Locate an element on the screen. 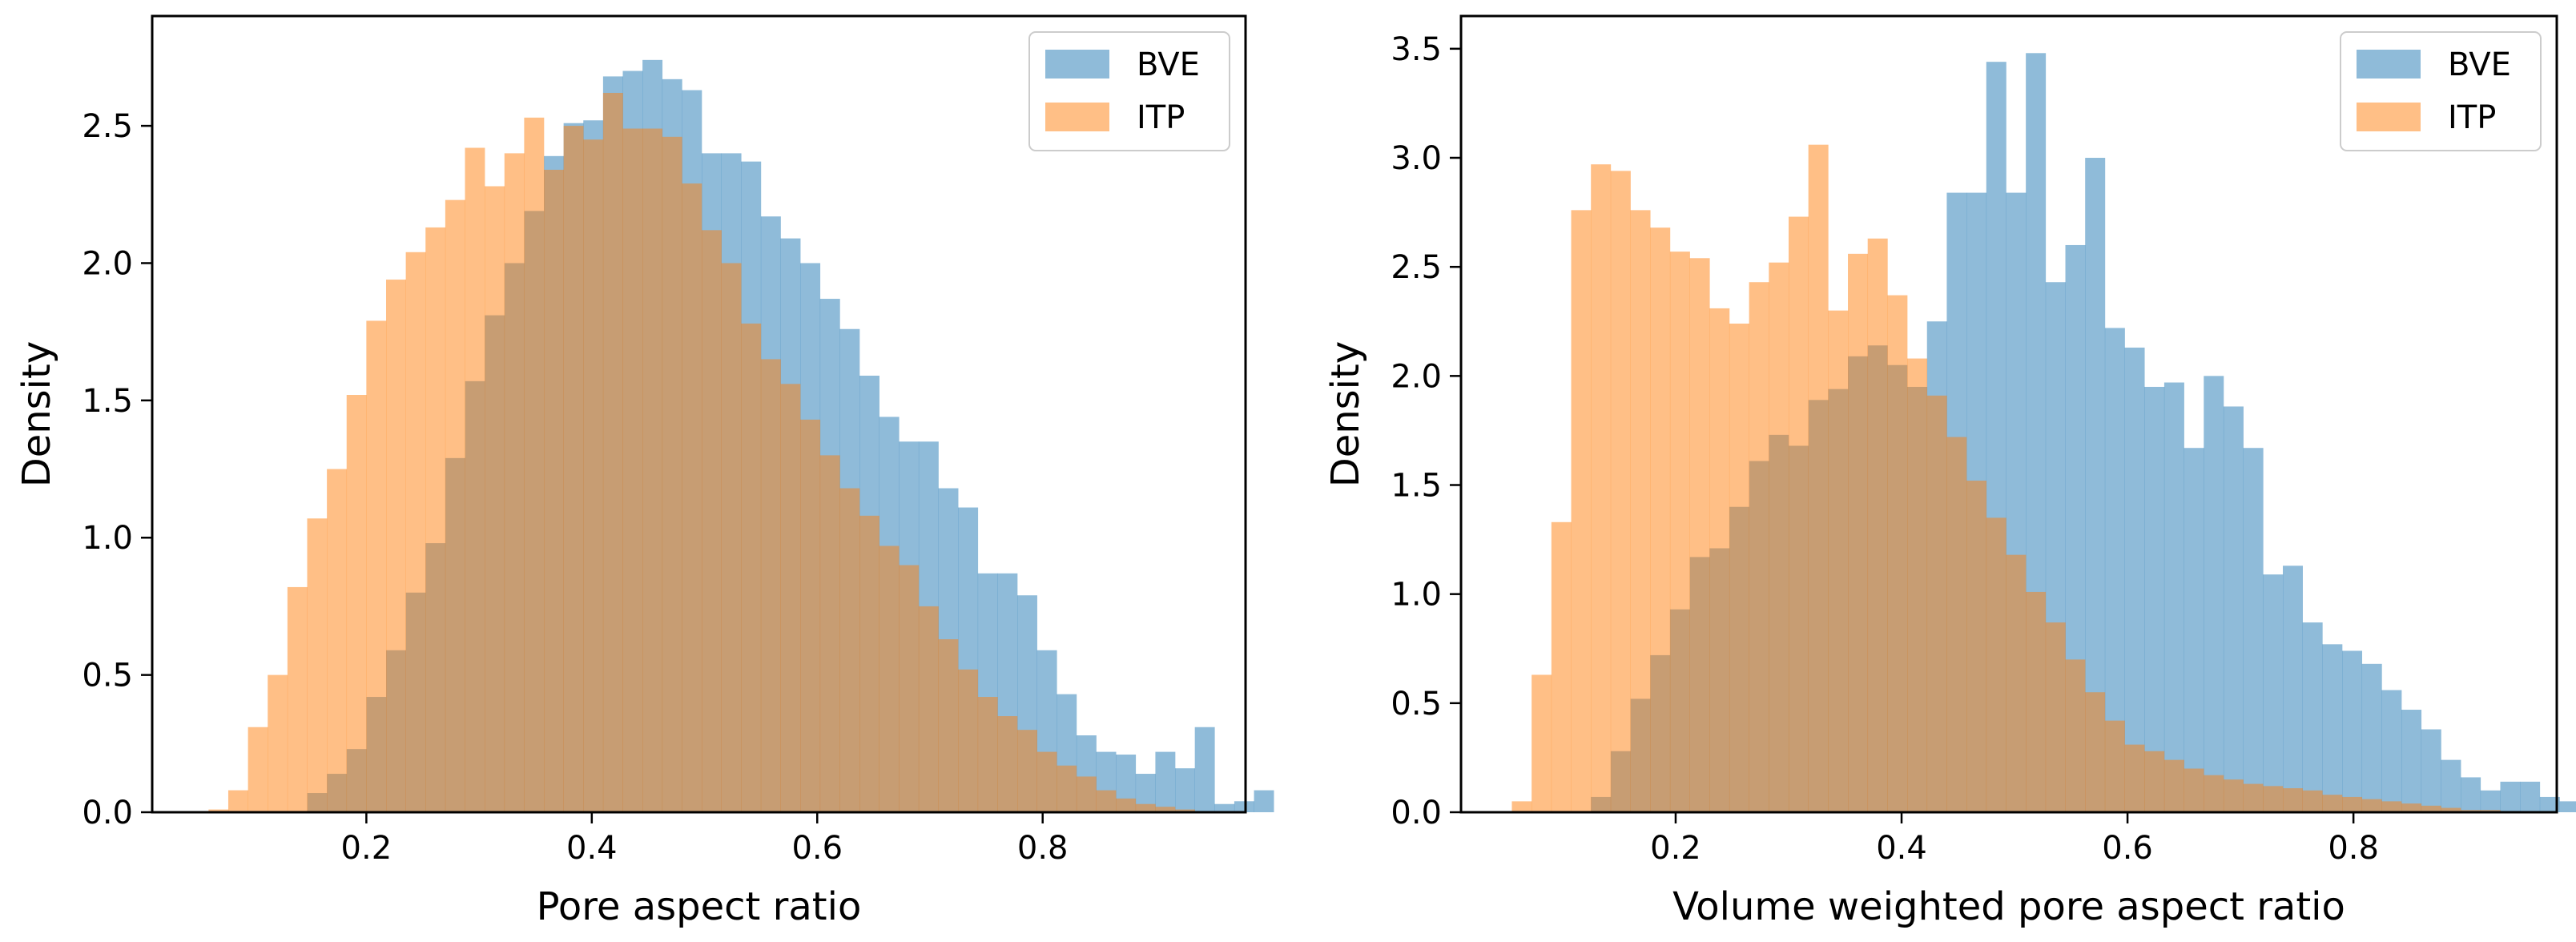 Image resolution: width=2576 pixels, height=942 pixels. y-tick-label: 3.0 is located at coordinates (1416, 158).